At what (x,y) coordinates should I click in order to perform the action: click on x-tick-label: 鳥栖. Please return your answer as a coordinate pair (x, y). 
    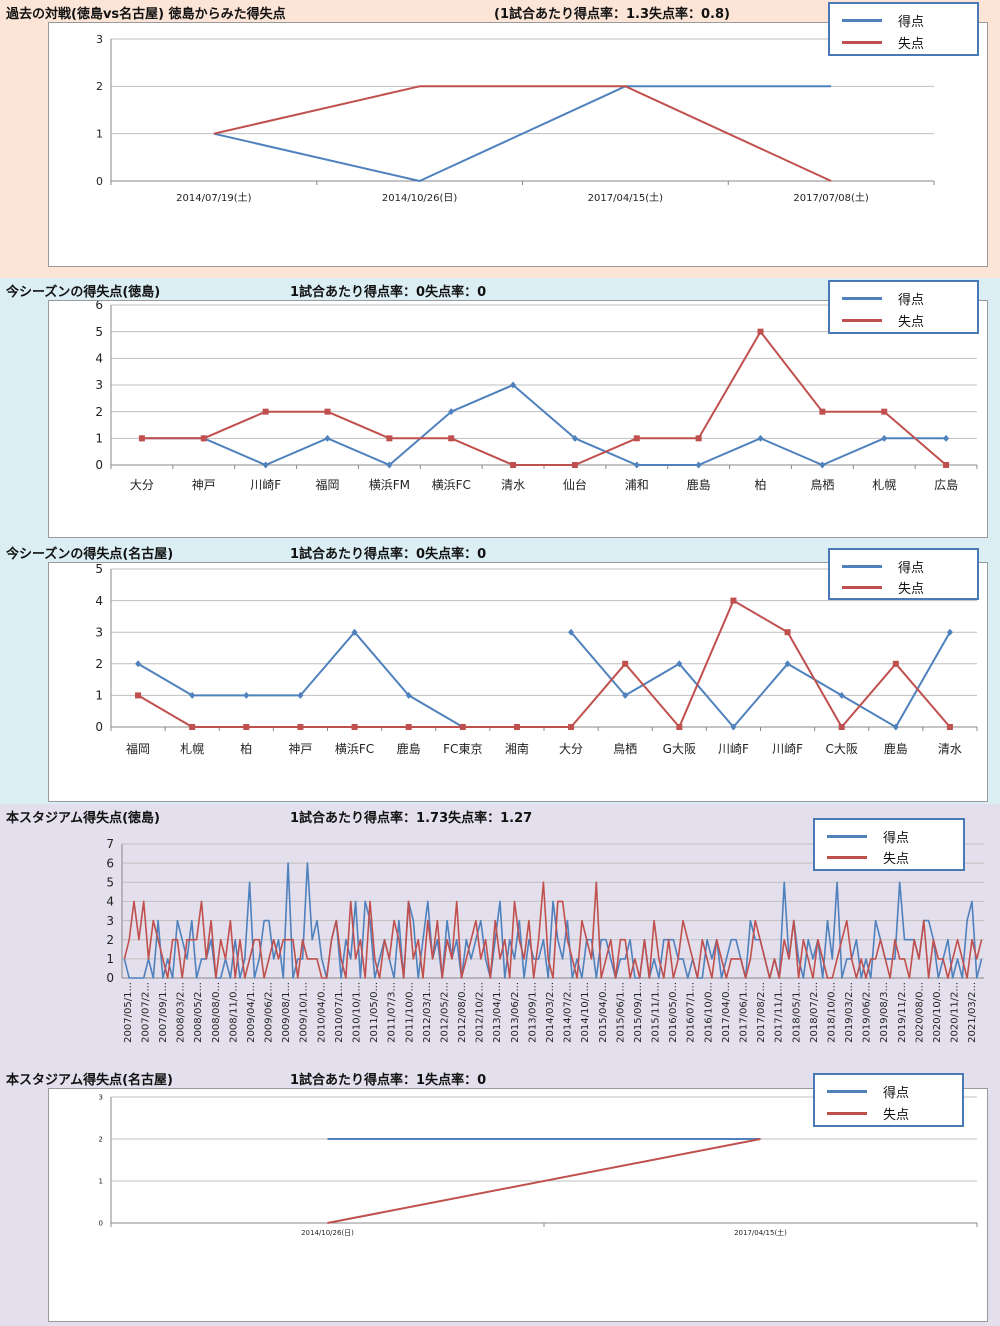
    Looking at the image, I should click on (822, 484).